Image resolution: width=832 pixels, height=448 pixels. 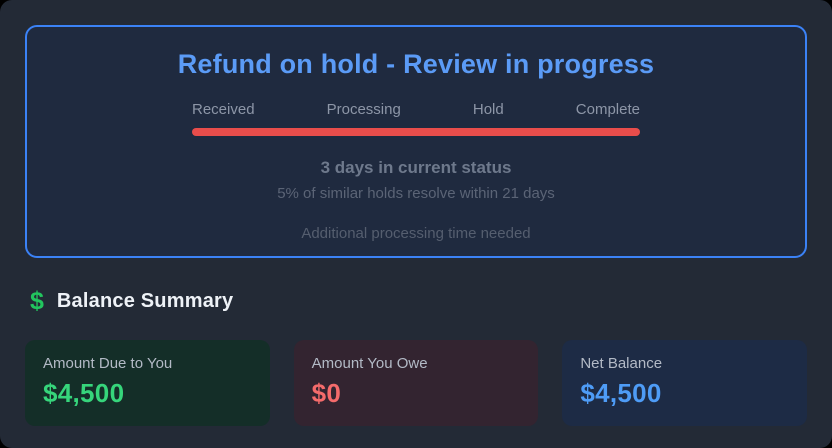 I want to click on refund-status-title: Refund on hold - Review in progress, so click(x=416, y=64).